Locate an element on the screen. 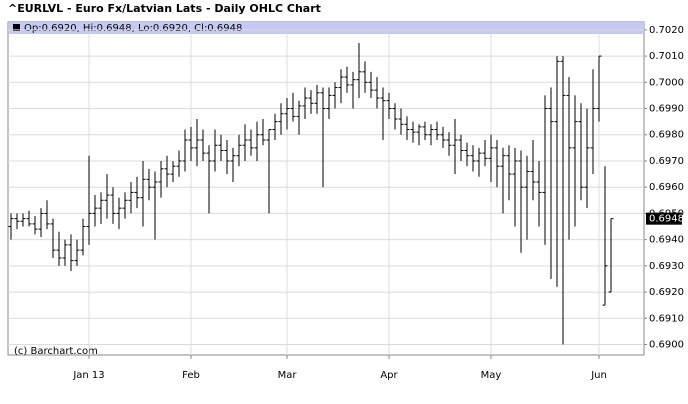 The width and height of the screenshot is (688, 404). last-price-label: 0.6948 is located at coordinates (666, 219).